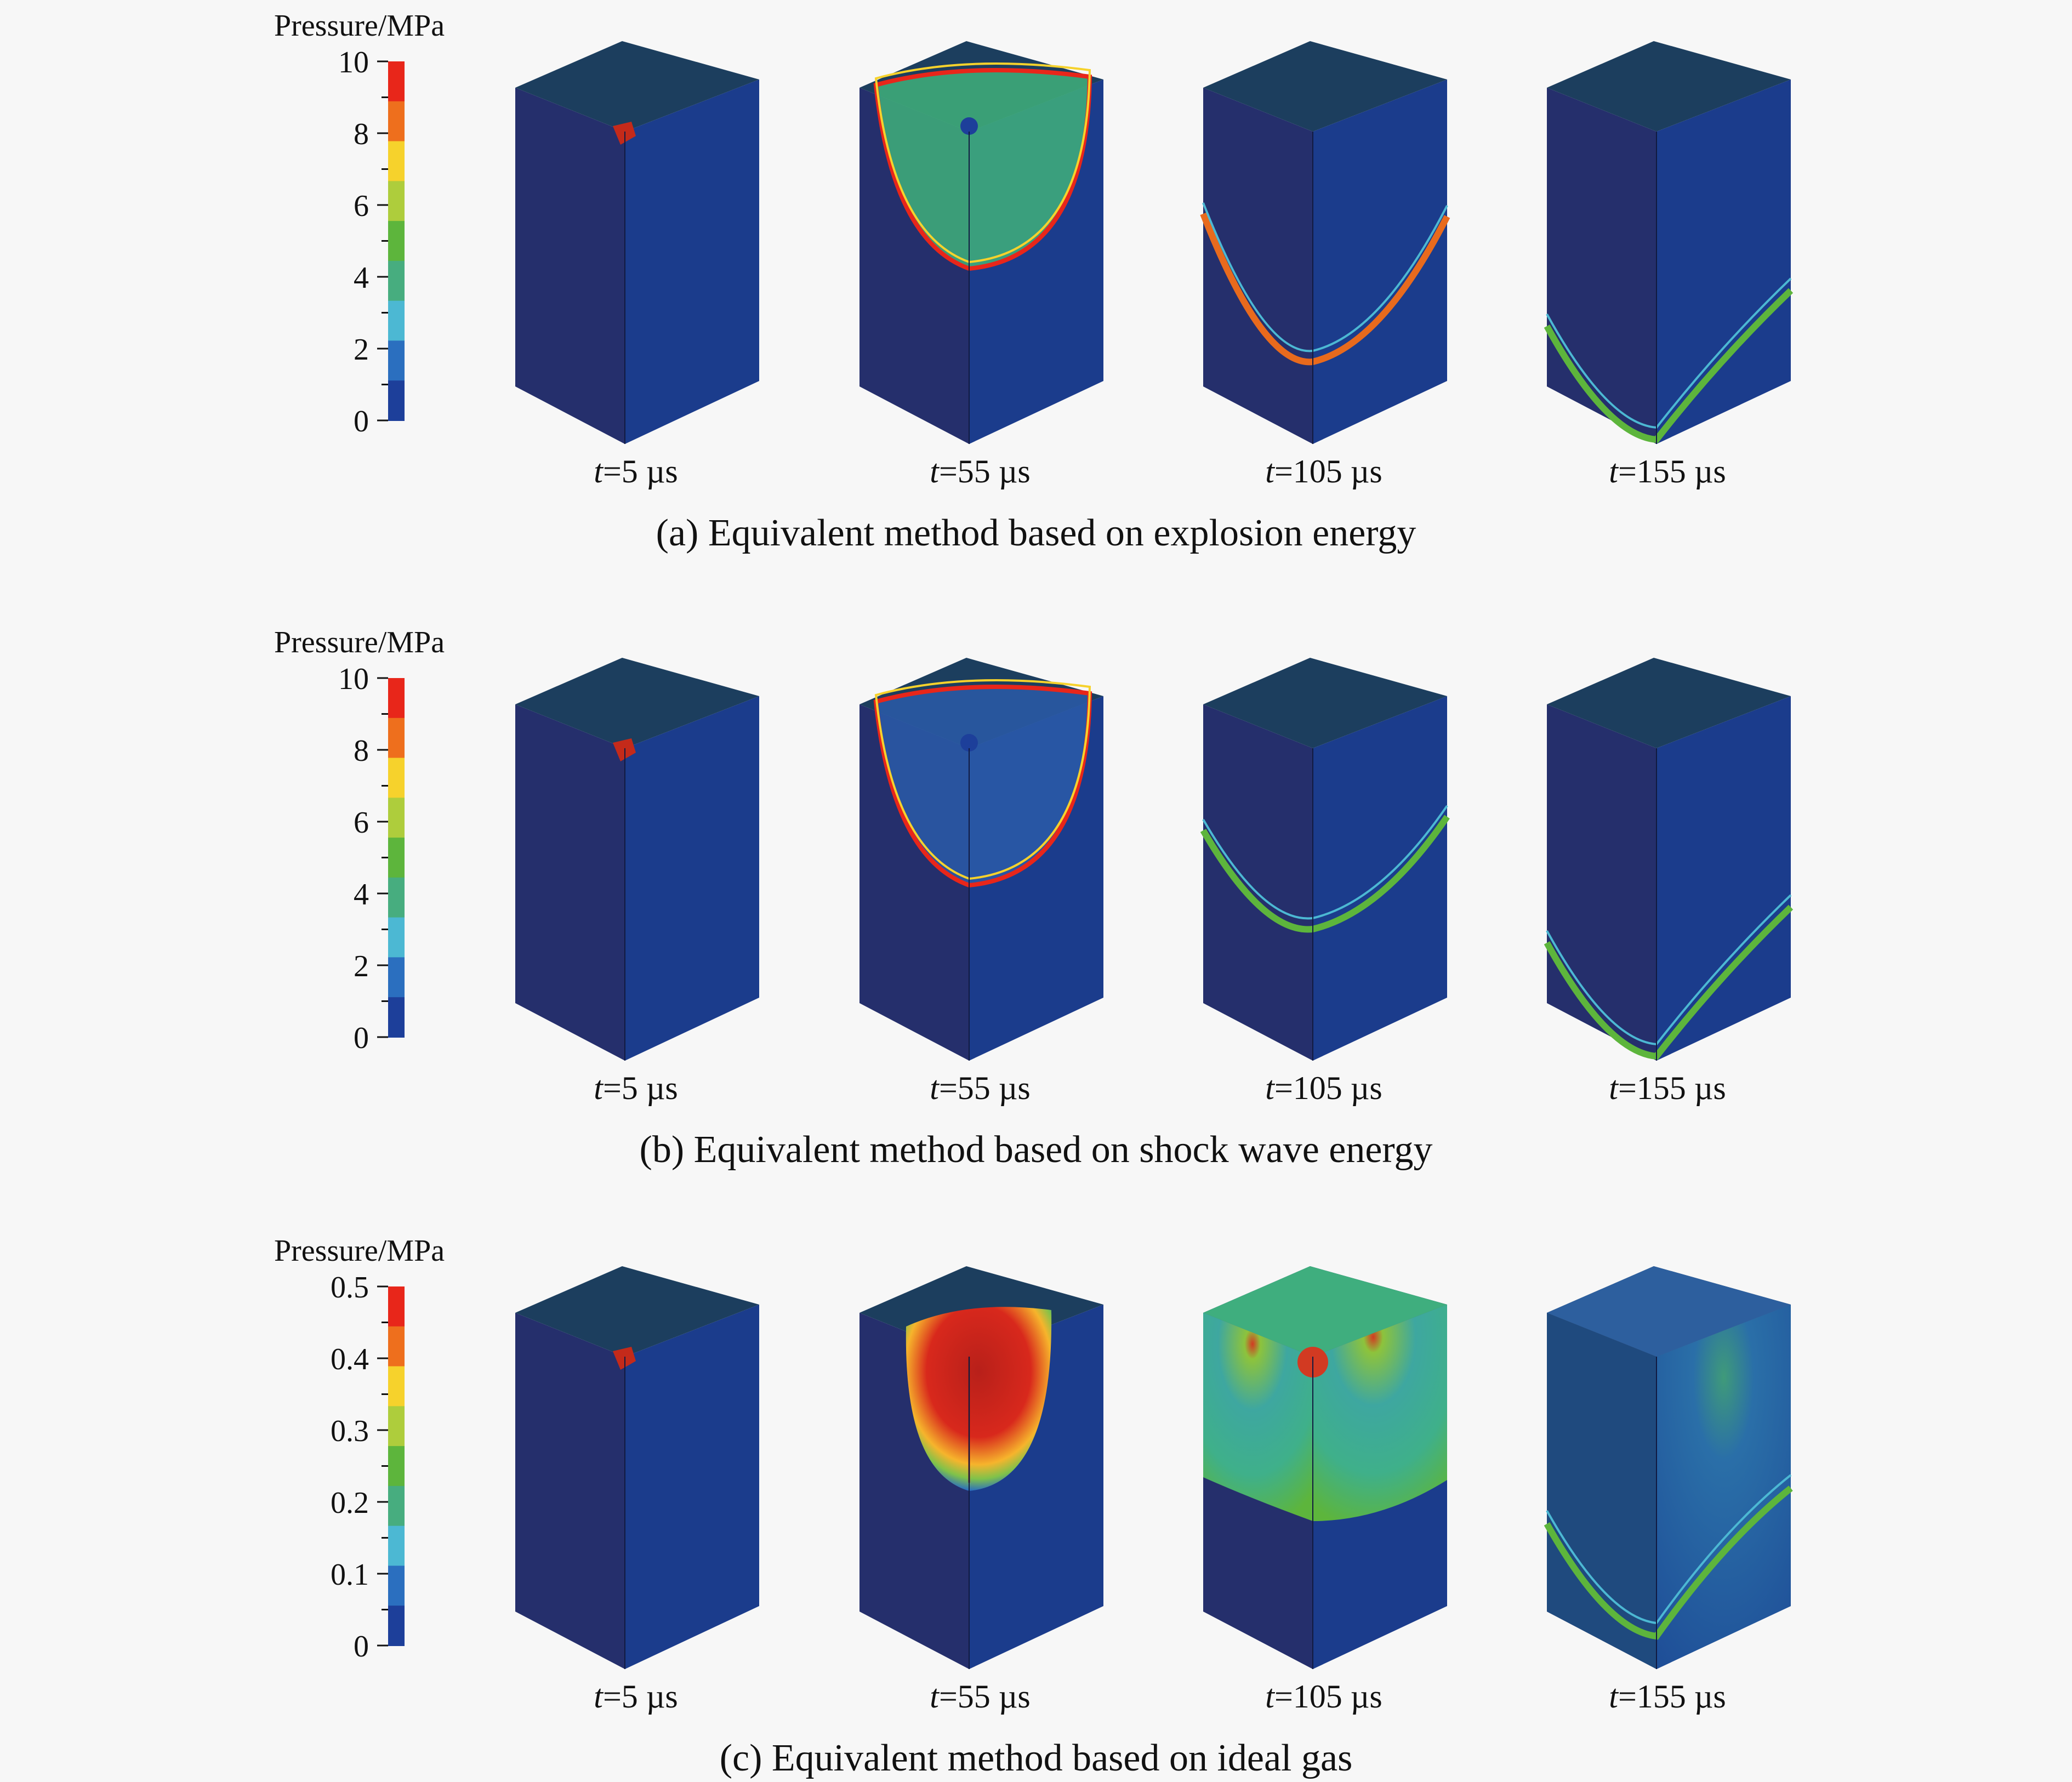  What do you see at coordinates (1667, 471) in the screenshot?
I see `panel-0-time-label-3: t=155 µs` at bounding box center [1667, 471].